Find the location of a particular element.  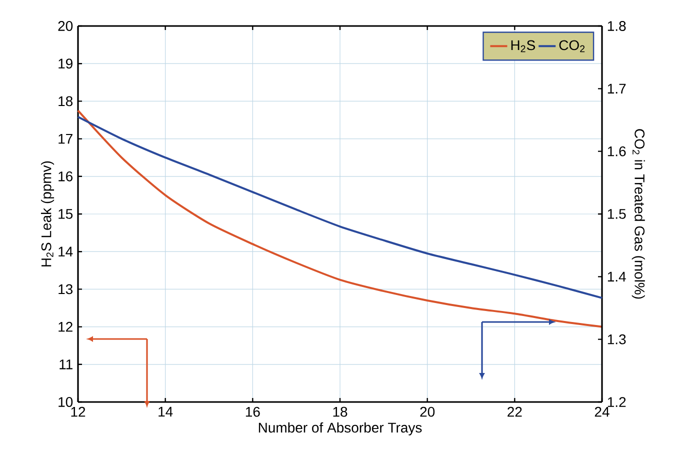

y-tick-label: 15 is located at coordinates (65, 214).